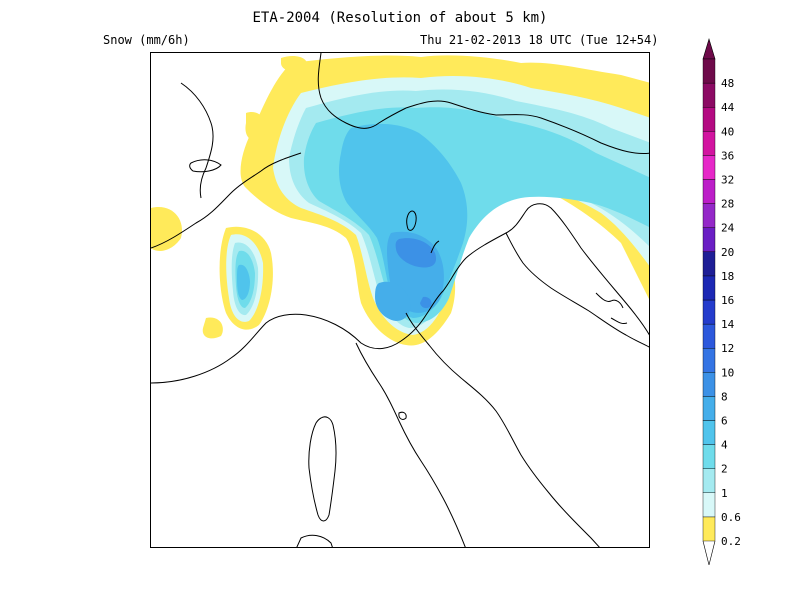 This screenshot has height=600, width=800. I want to click on colorbar-tick-label: 24, so click(728, 228).